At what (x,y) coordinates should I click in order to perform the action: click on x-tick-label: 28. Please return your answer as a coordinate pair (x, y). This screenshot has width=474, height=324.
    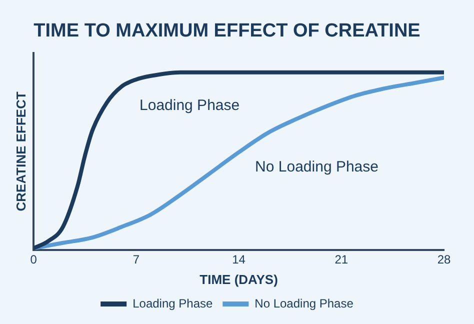
    Looking at the image, I should click on (444, 259).